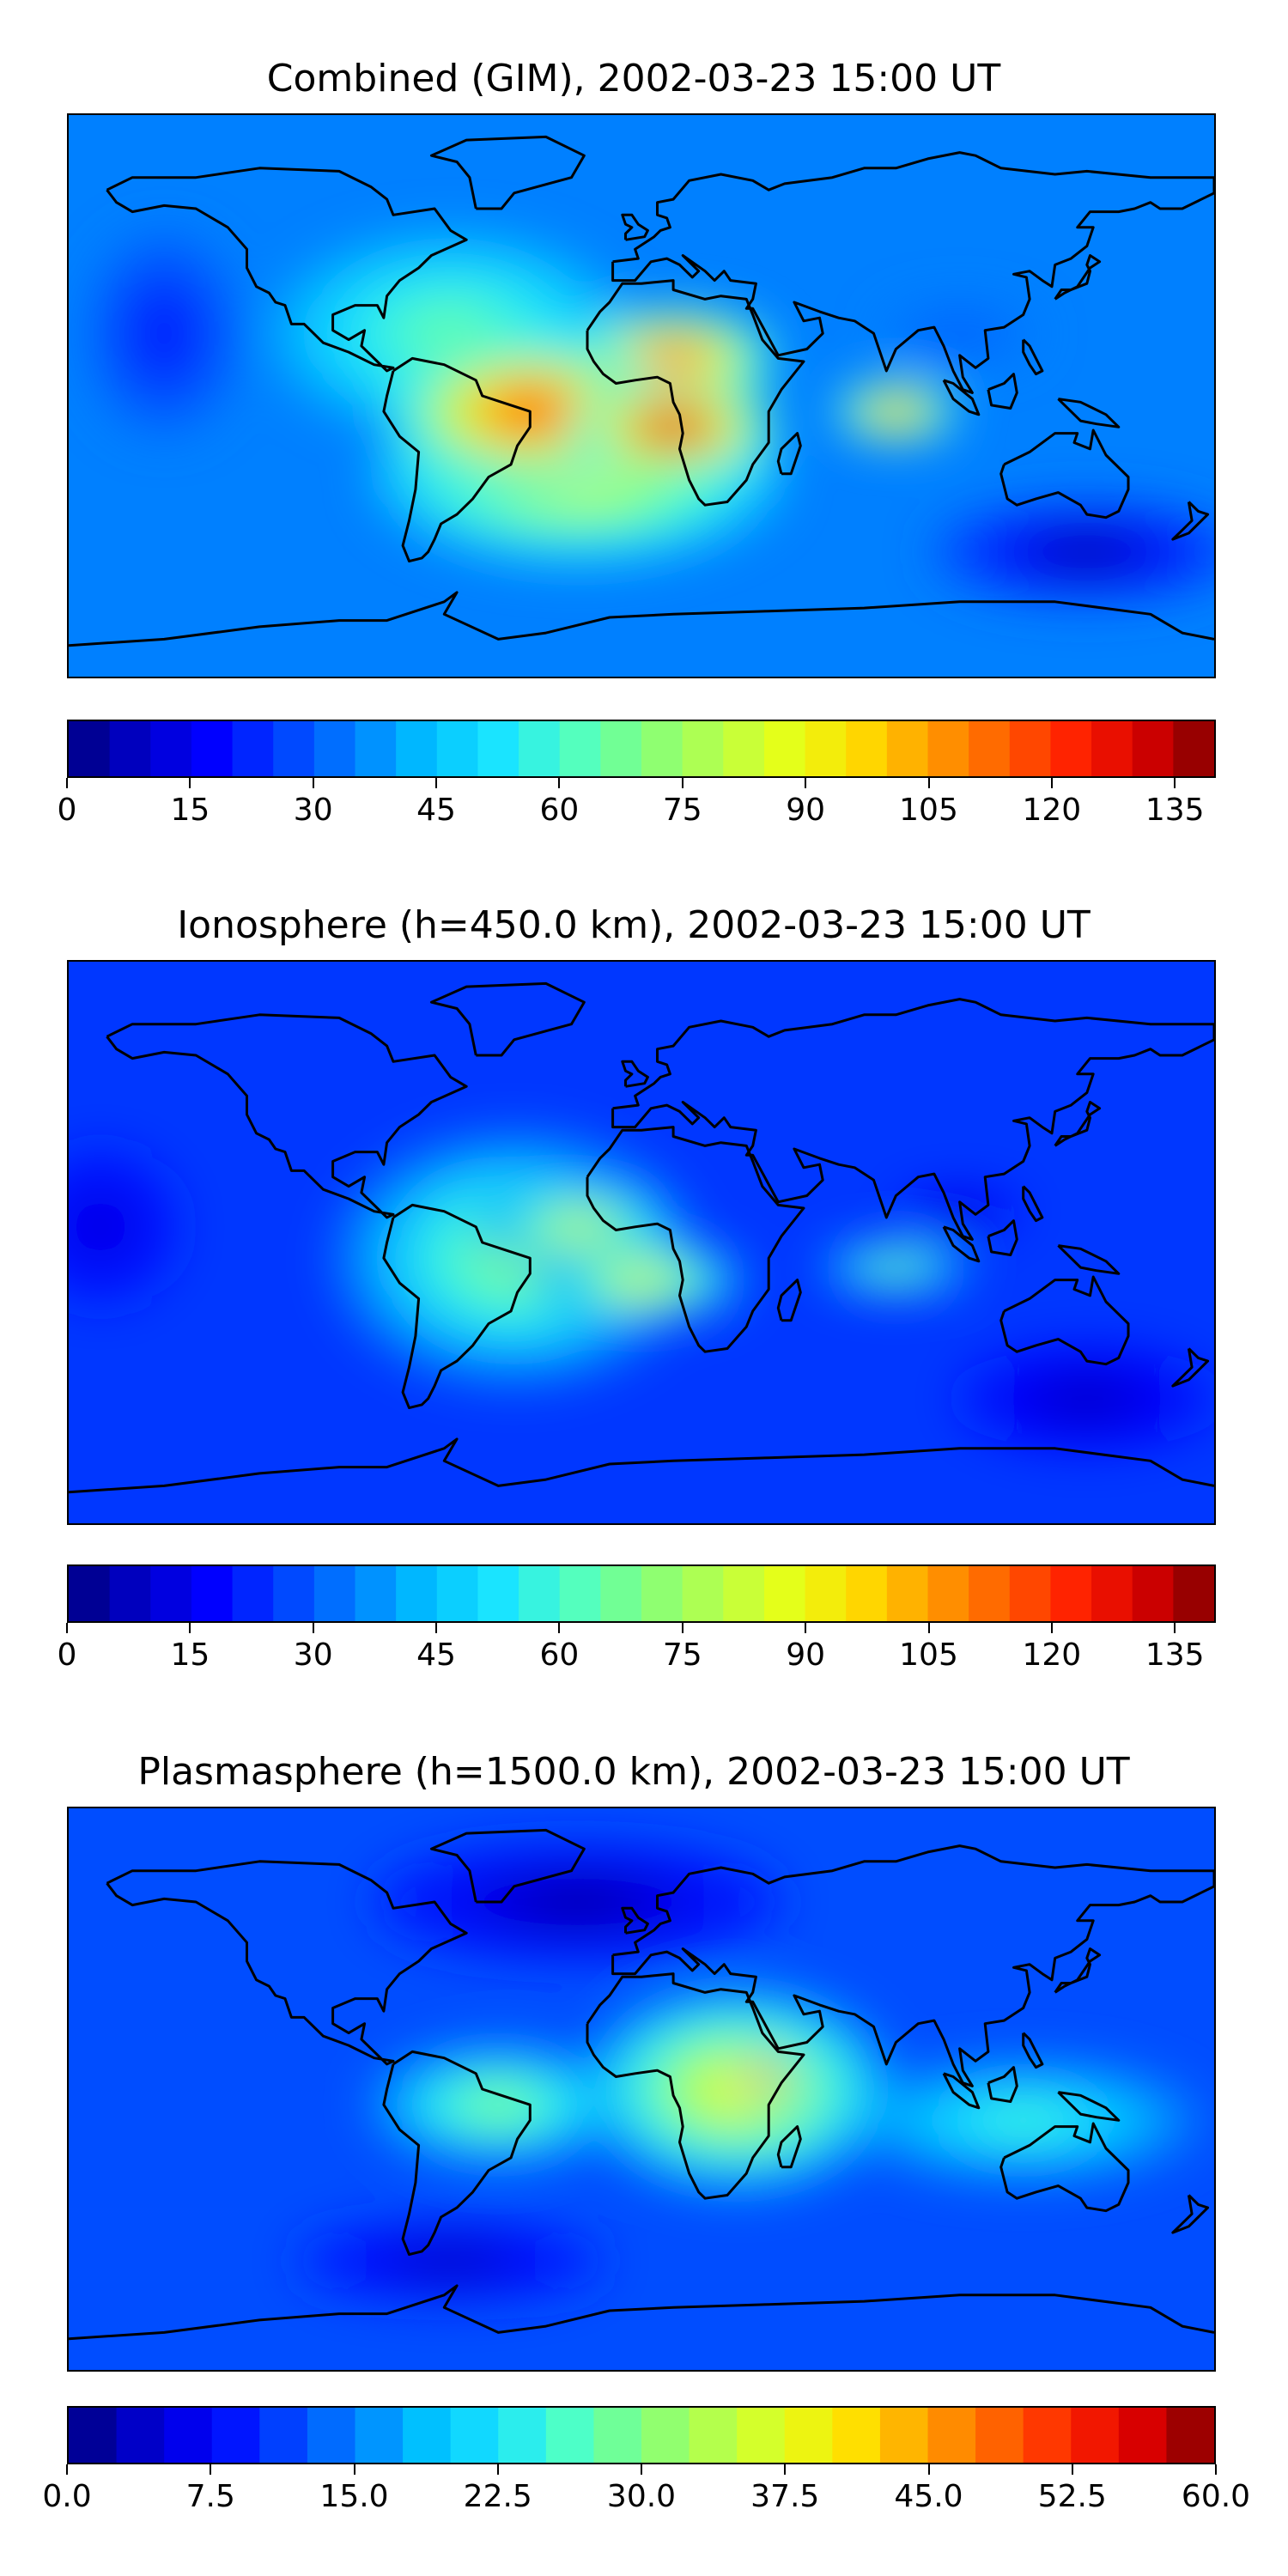 The image size is (1288, 2576). What do you see at coordinates (637, 1649) in the screenshot?
I see `colorbar-ticks: 0 15 30 45 60 75 90 105 120 135` at bounding box center [637, 1649].